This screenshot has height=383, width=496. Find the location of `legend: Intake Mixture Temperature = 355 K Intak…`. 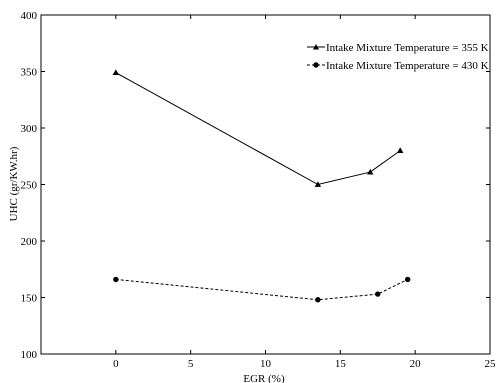

legend: Intake Mixture Temperature = 355 K Intak… is located at coordinates (395, 56).